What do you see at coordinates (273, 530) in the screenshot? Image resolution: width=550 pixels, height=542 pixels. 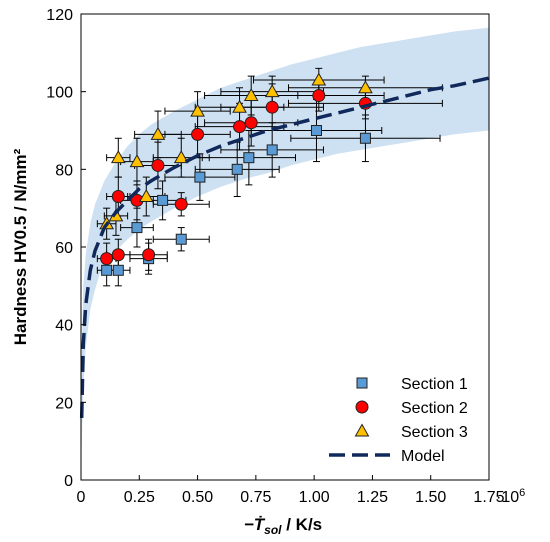 I see `x-axis-label-sub: sol` at bounding box center [273, 530].